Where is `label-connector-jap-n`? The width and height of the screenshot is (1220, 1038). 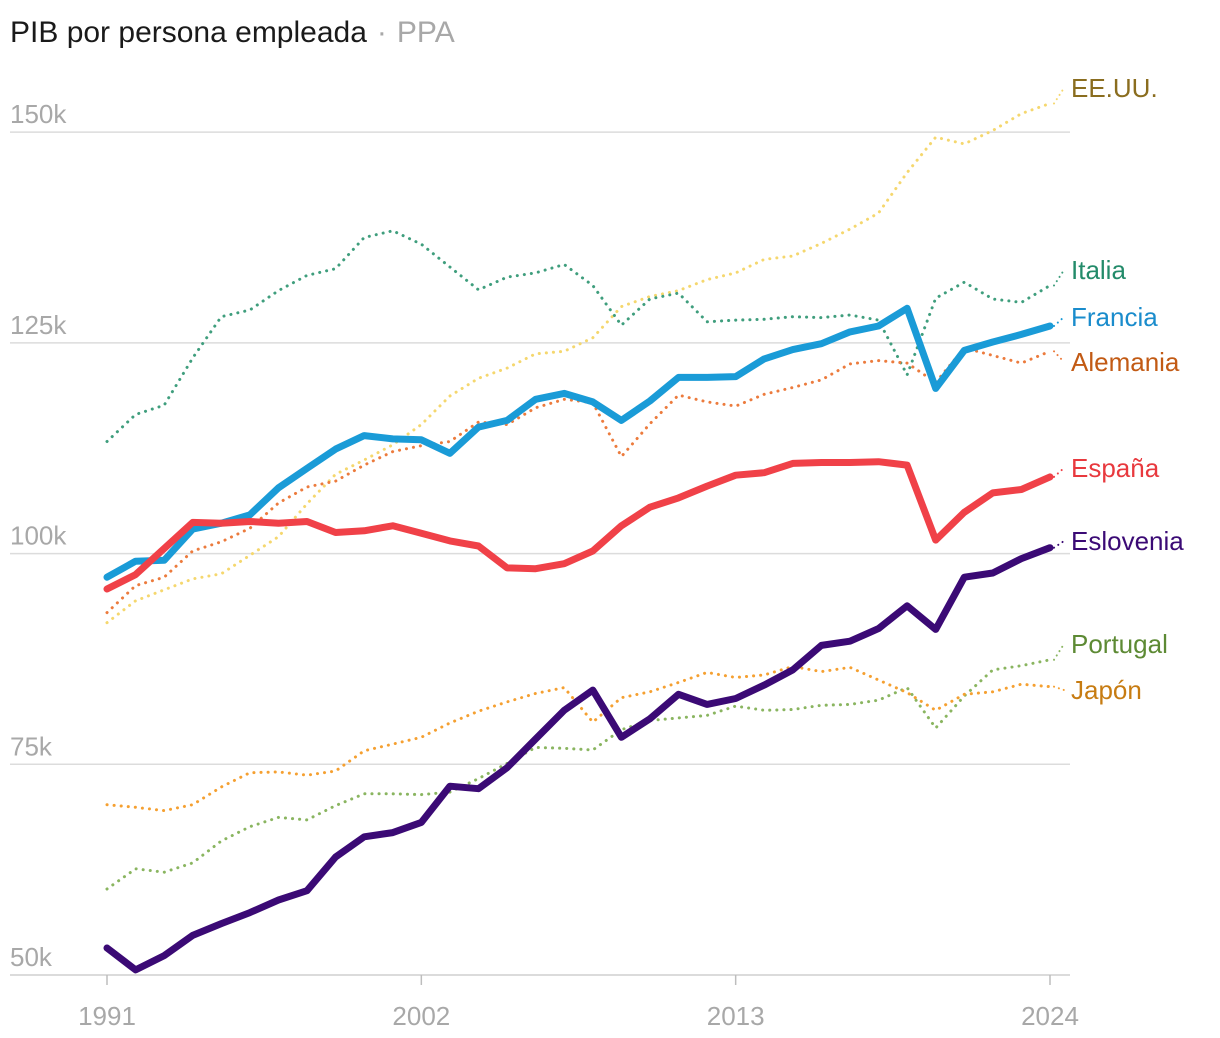
label-connector-jap-n is located at coordinates (1059, 688).